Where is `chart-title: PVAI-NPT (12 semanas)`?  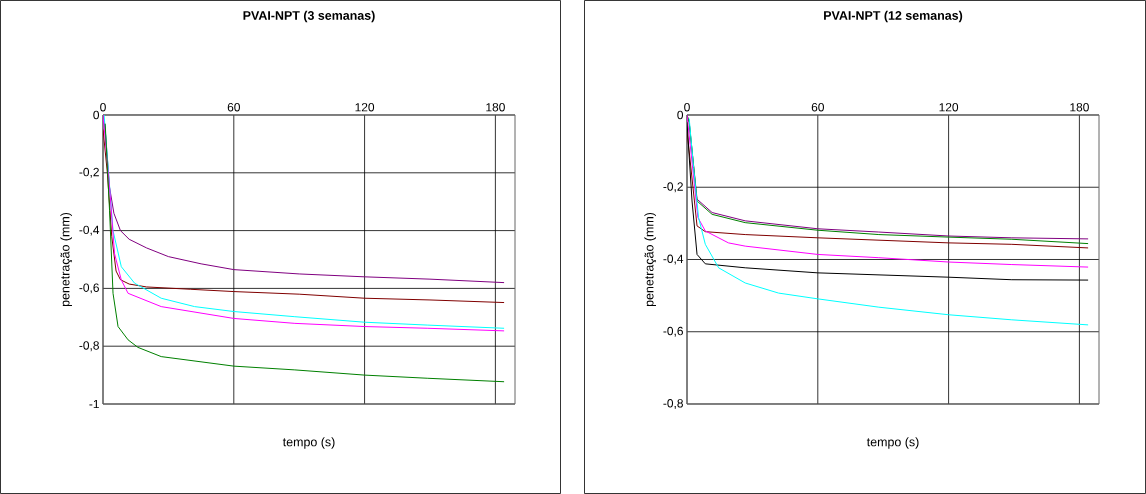
chart-title: PVAI-NPT (12 semanas) is located at coordinates (893, 16).